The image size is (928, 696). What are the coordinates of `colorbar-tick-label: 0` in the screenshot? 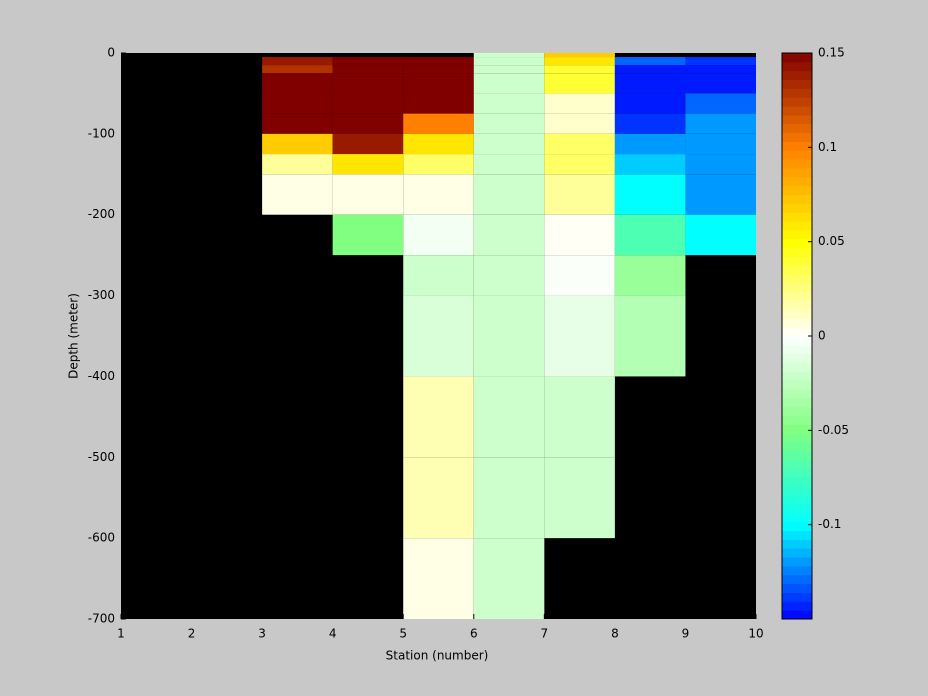 It's located at (822, 336).